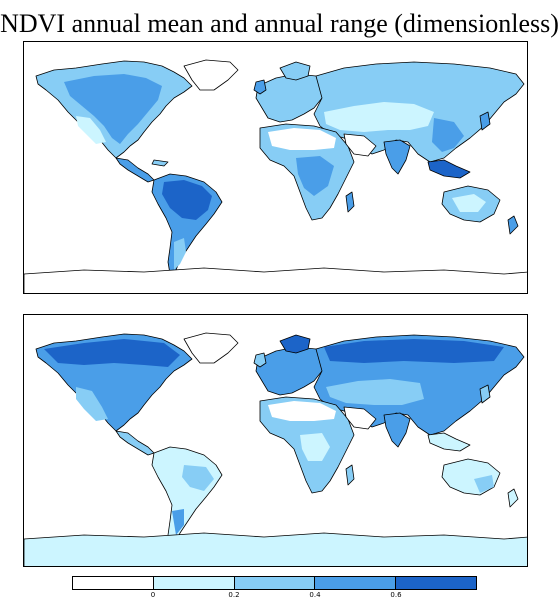  Describe the element at coordinates (315, 176) in the screenshot. I see `central-africa-dense` at that location.